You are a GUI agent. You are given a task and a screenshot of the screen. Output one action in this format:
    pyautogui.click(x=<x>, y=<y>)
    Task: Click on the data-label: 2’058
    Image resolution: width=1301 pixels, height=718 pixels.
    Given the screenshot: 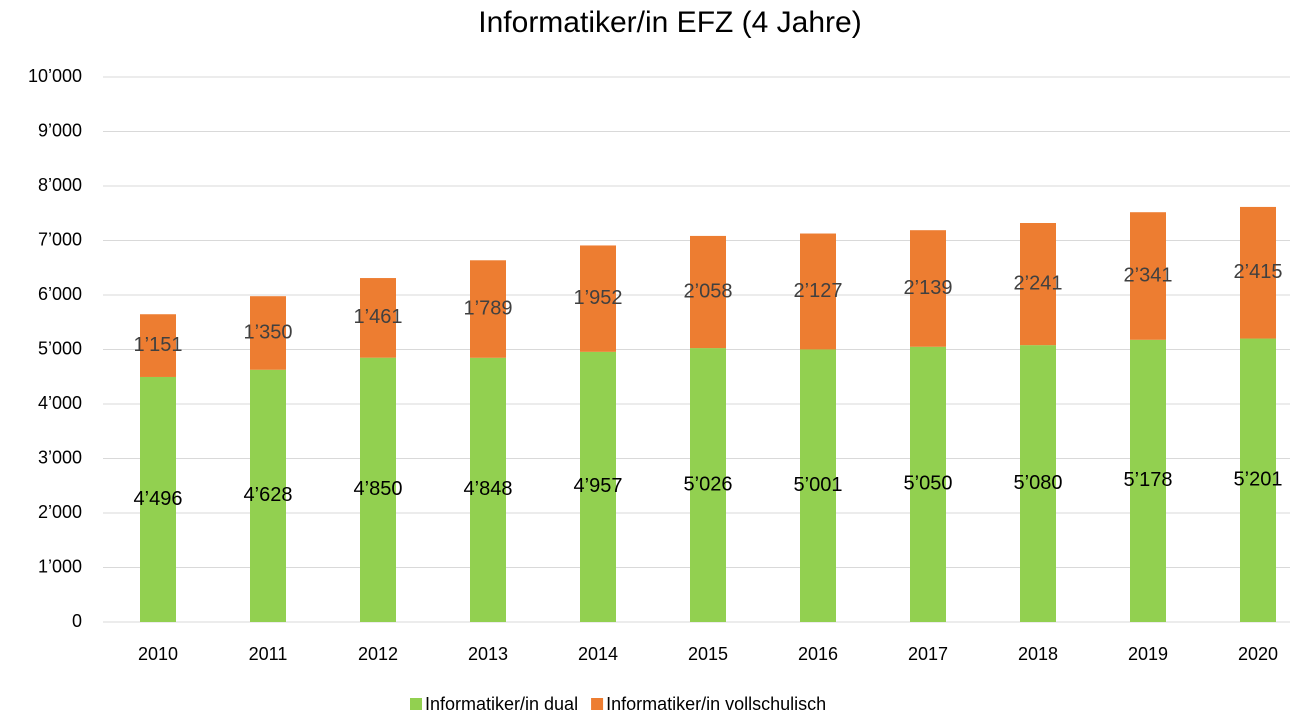 What is the action you would take?
    pyautogui.click(x=708, y=291)
    